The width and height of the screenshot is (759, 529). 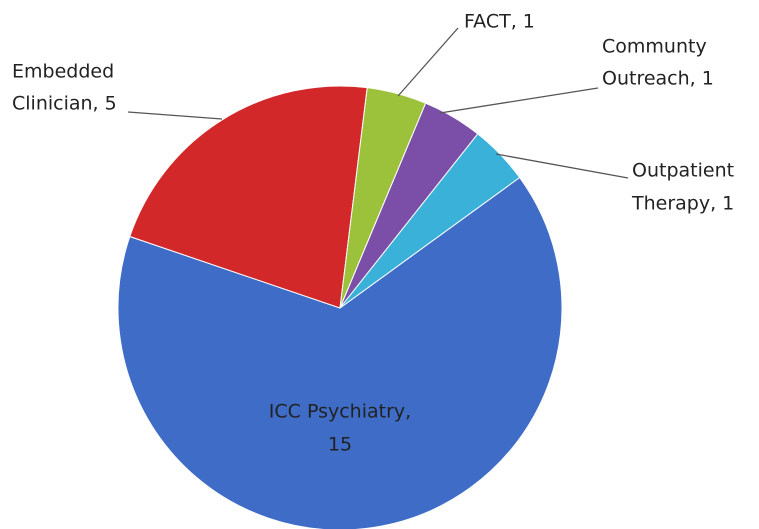 What do you see at coordinates (64, 104) in the screenshot?
I see `slice-label: Clinician, 5` at bounding box center [64, 104].